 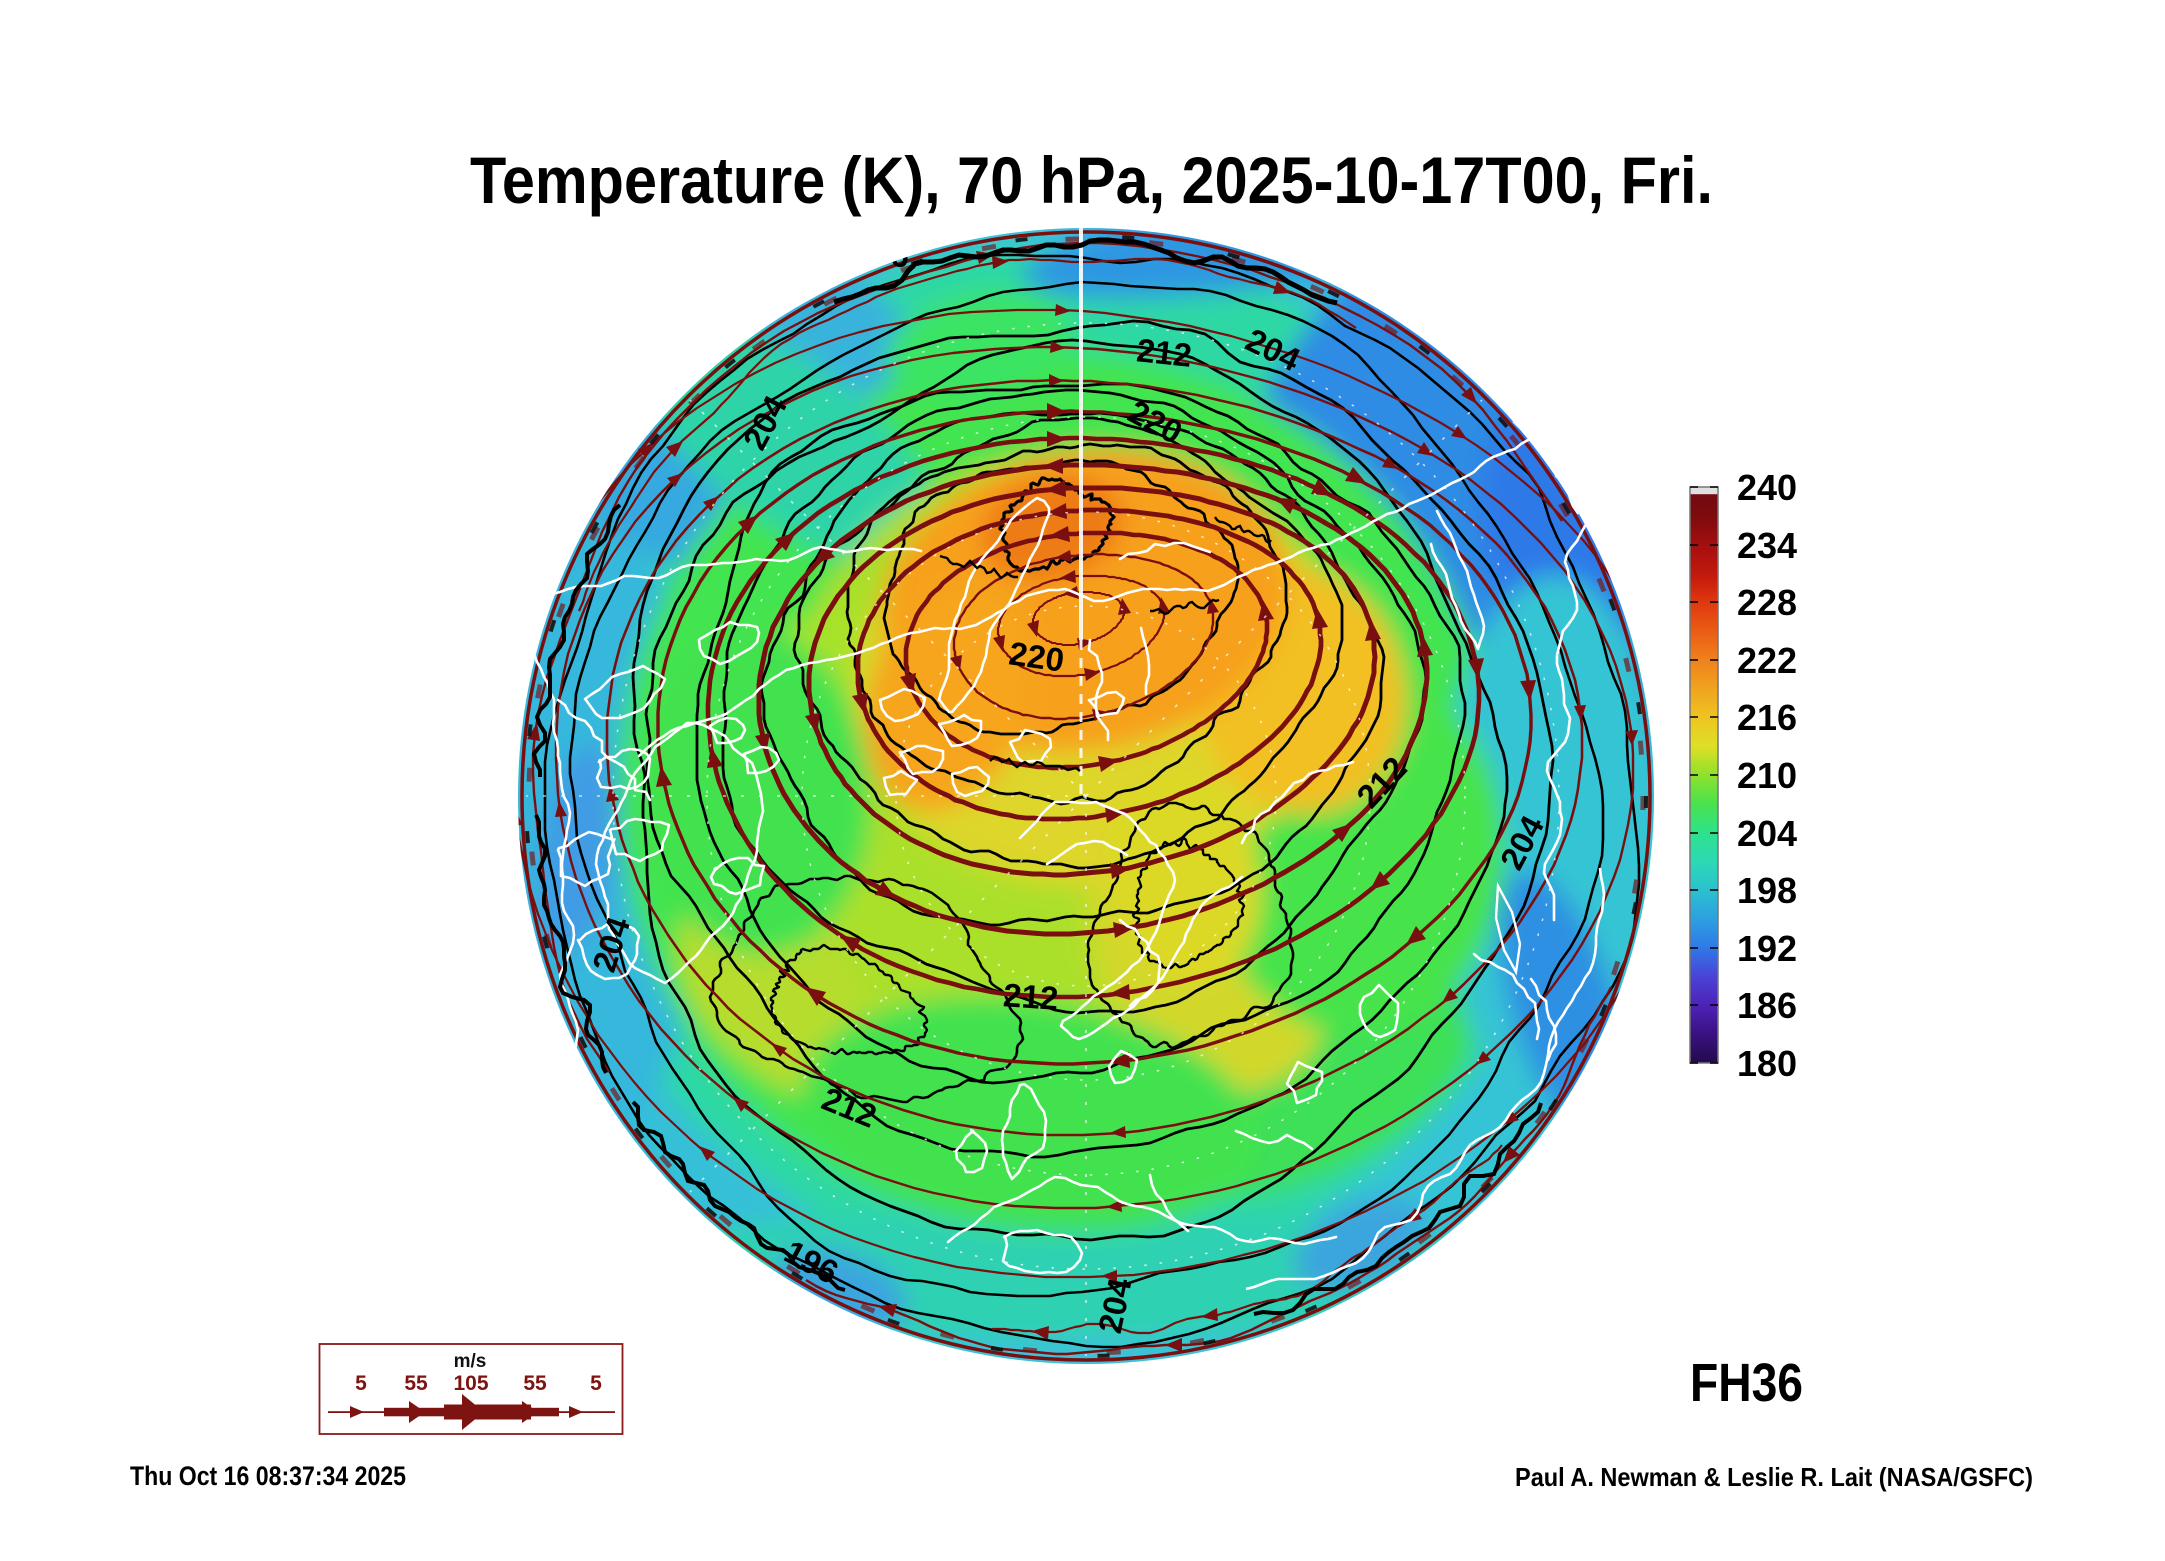 I want to click on svg-text: 186, so click(x=1767, y=1005).